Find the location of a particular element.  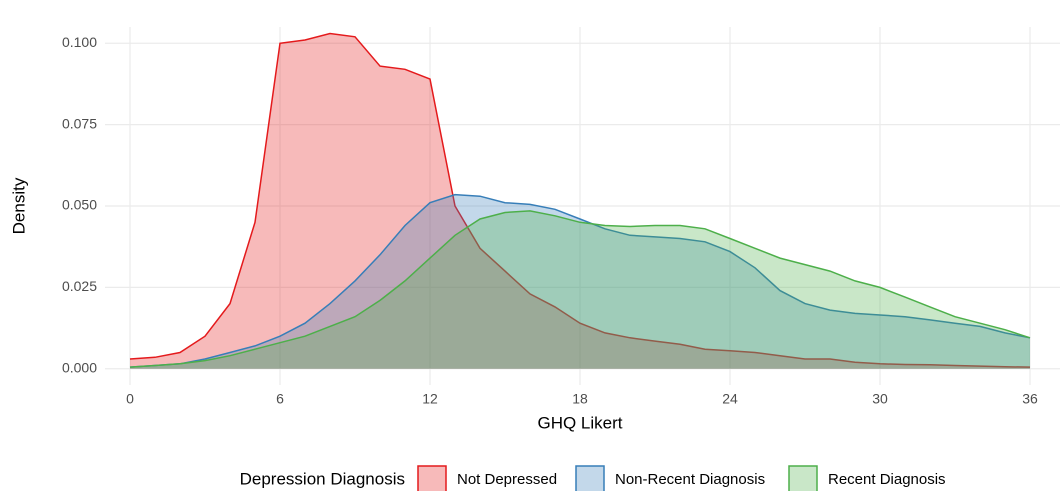

x-axis-title: GHQ Likert is located at coordinates (579, 422).